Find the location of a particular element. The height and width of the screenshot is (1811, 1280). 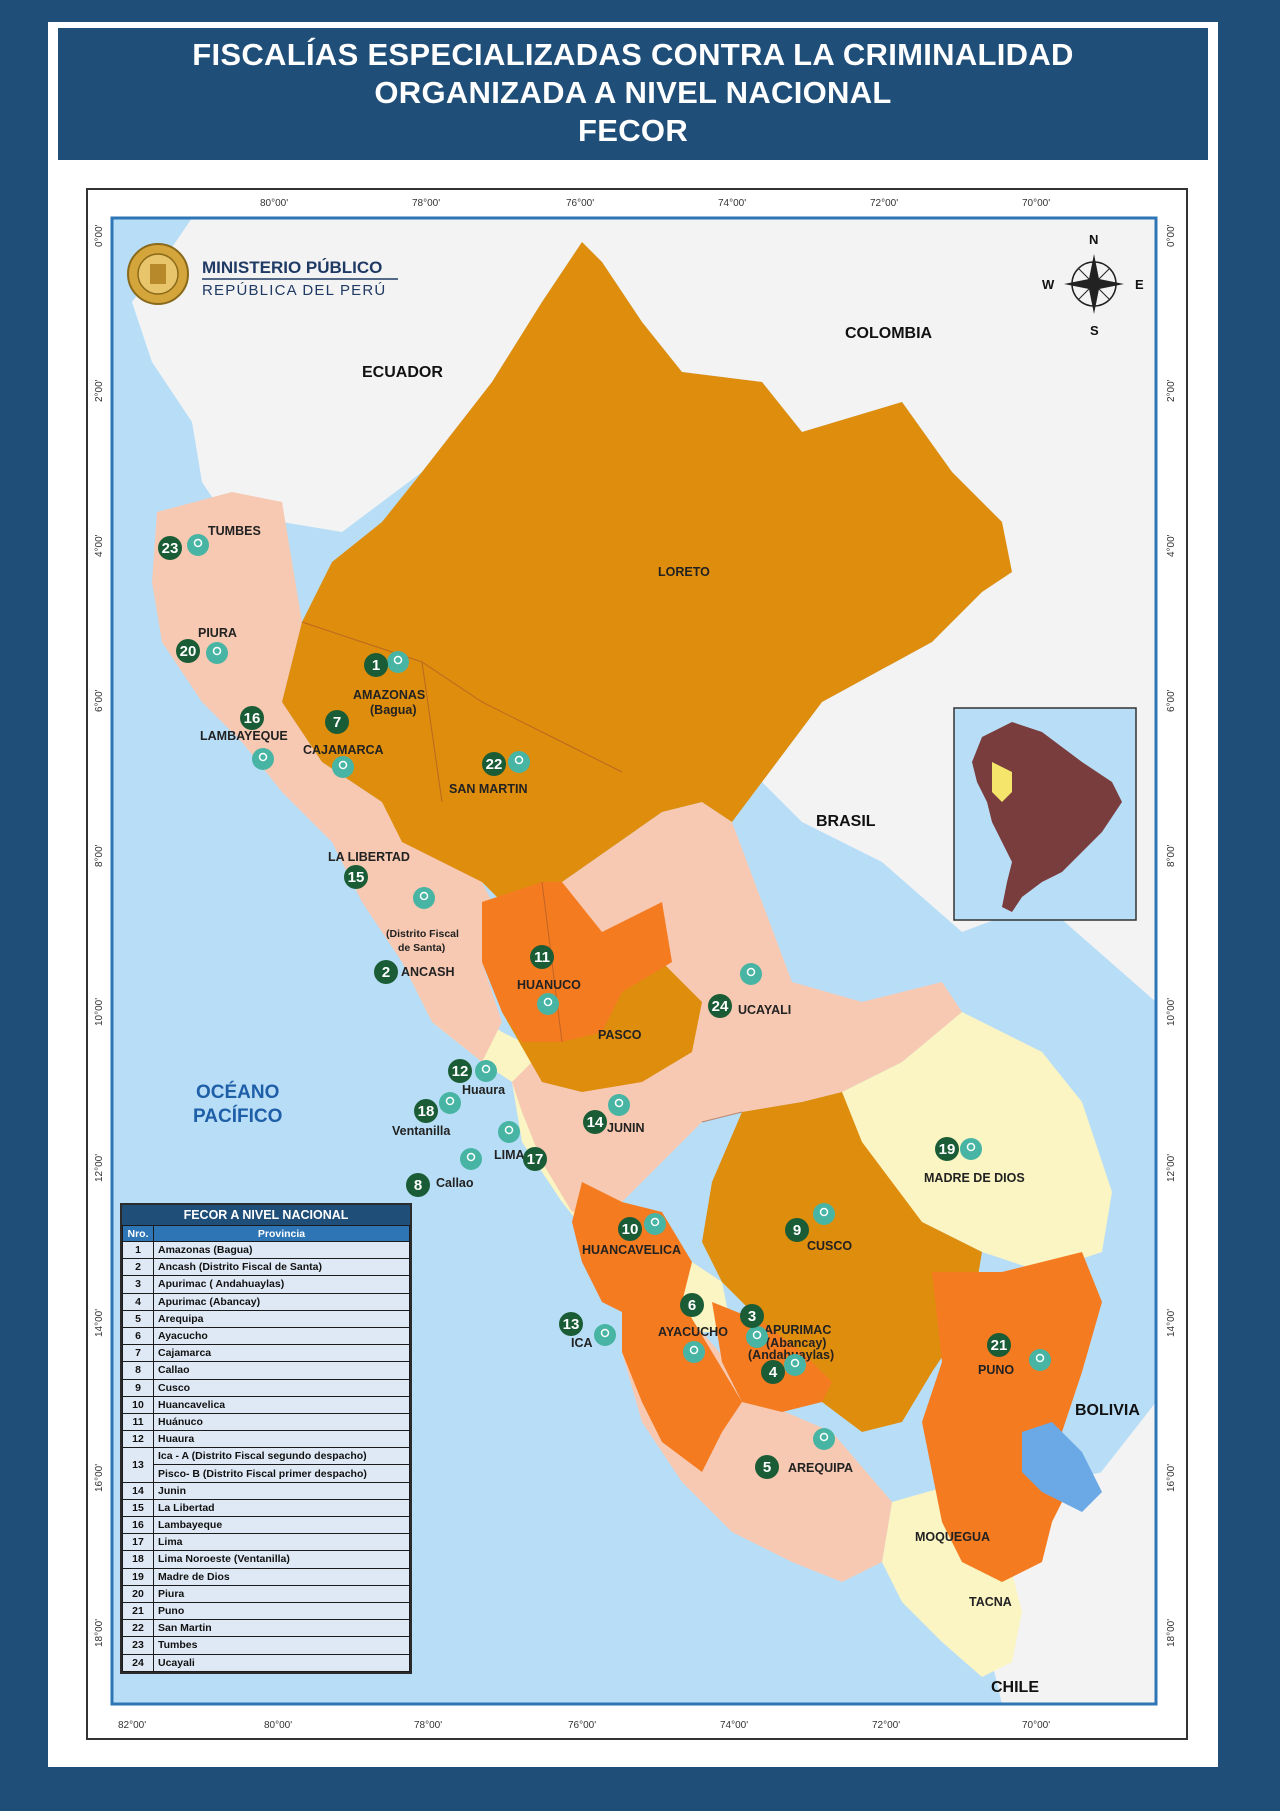

title-line-2: ORGANIZADA A NIVEL NACIONAL is located at coordinates (633, 92).